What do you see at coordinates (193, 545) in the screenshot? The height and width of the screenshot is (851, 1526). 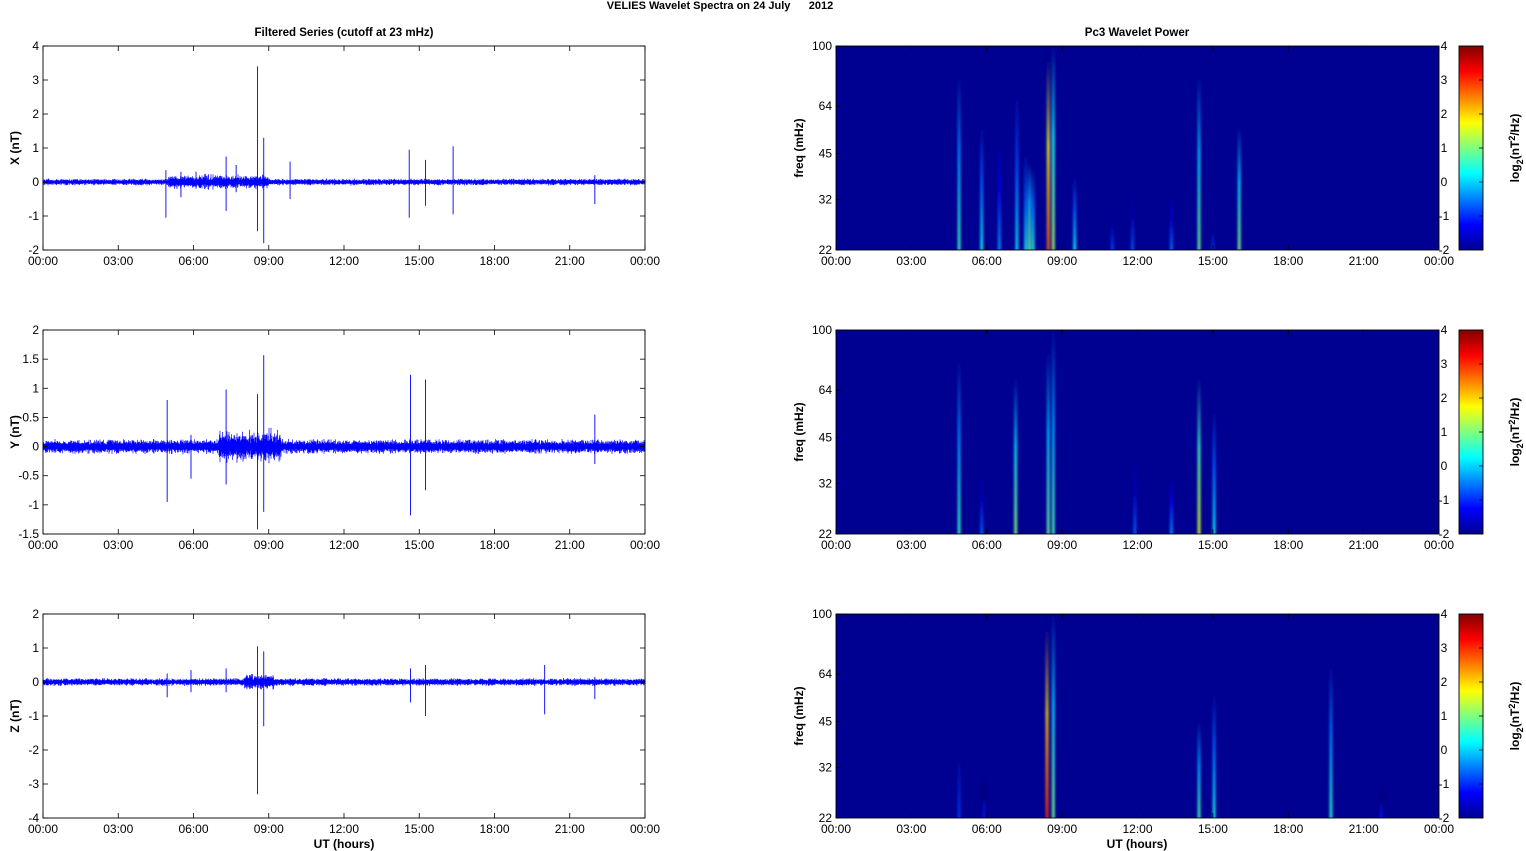 I see `series-y-xtick-label: 06:00` at bounding box center [193, 545].